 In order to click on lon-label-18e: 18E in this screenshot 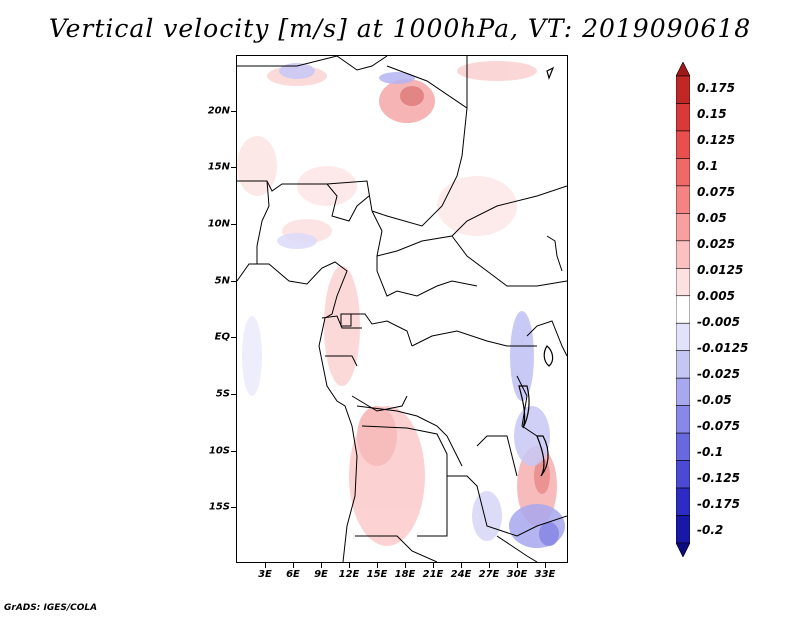, I will do `click(405, 574)`.